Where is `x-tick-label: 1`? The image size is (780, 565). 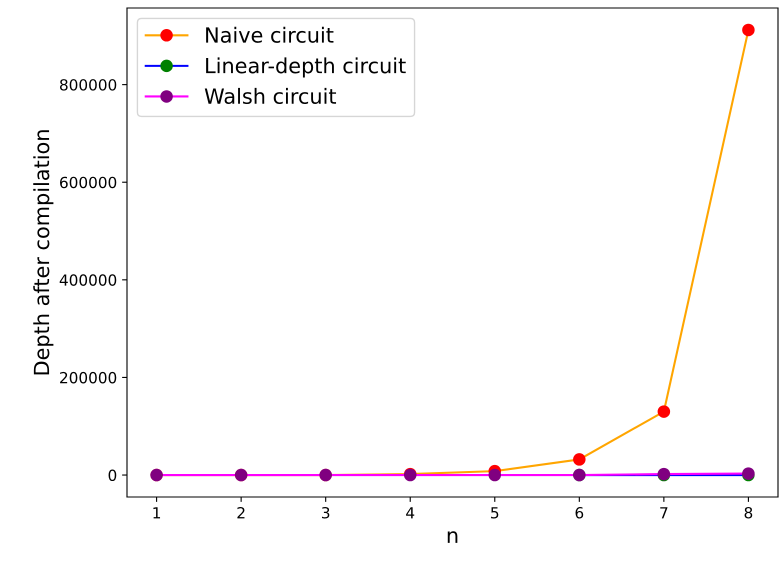
x-tick-label: 1 is located at coordinates (156, 512).